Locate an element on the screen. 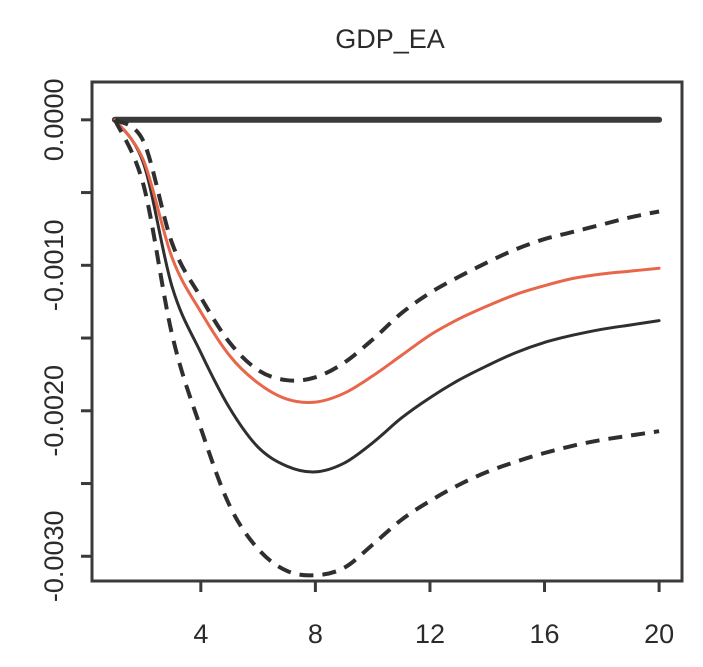  x-tick-label: 20 is located at coordinates (659, 634).